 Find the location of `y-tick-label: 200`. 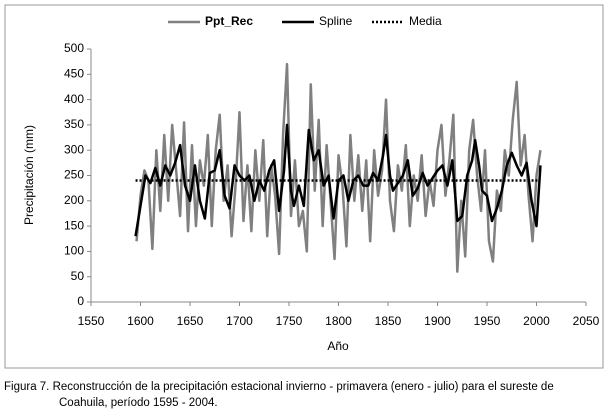

y-tick-label: 200 is located at coordinates (74, 200).